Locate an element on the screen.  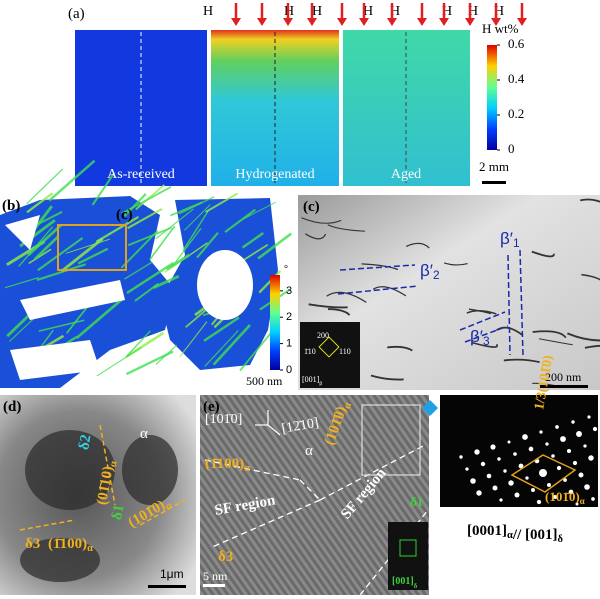
text: (c) is located at coordinates (311, 207).